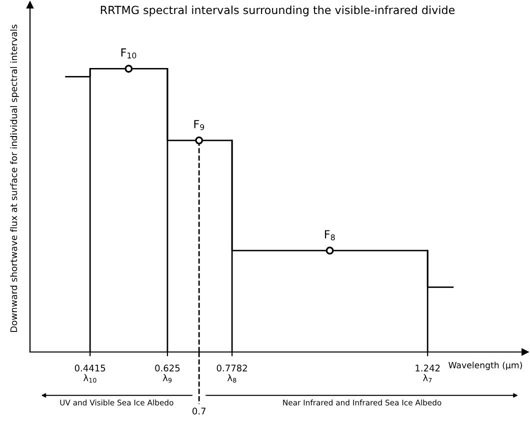 This screenshot has width=530, height=428. Describe the element at coordinates (427, 378) in the screenshot. I see `ref-line-label: λ$_{7}$` at that location.